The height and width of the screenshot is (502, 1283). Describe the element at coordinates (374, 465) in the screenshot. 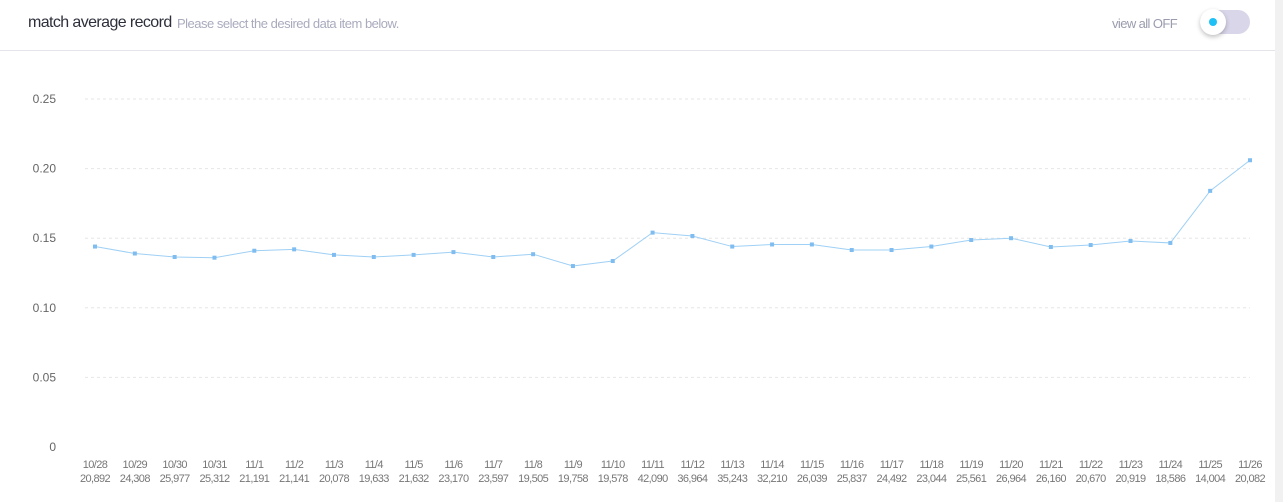

I see `x-tick-date: 11/4` at that location.